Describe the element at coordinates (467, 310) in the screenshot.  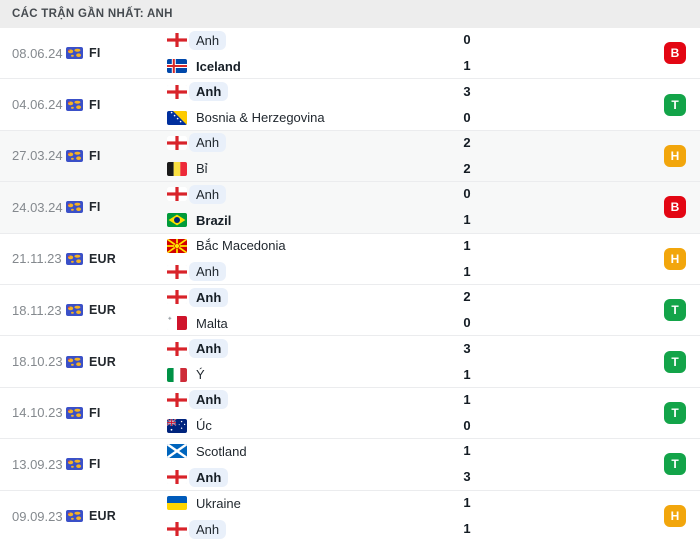
I see `score-cell: 2 0` at that location.